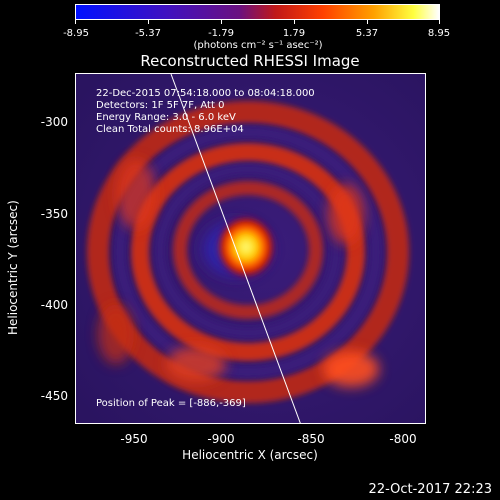 The height and width of the screenshot is (500, 500). I want to click on colorbar-tick-label: -1.79, so click(221, 33).